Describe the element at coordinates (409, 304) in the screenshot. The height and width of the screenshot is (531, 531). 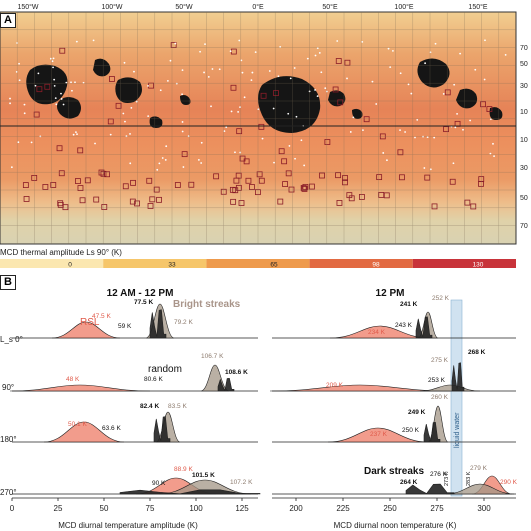
I see `peak-label: 241 K` at that location.